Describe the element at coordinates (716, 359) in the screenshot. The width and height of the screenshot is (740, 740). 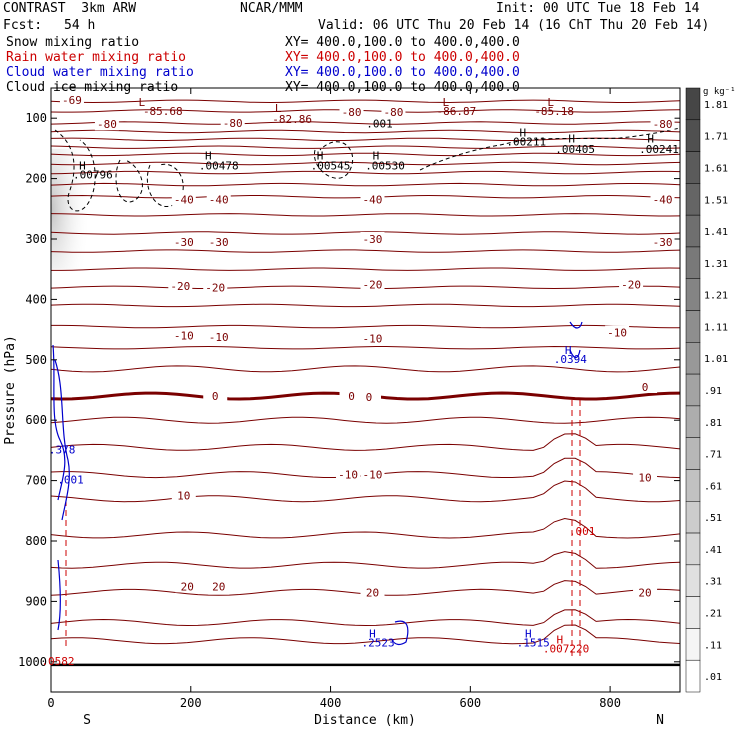
I see `colorbar-label: 1.01` at that location.